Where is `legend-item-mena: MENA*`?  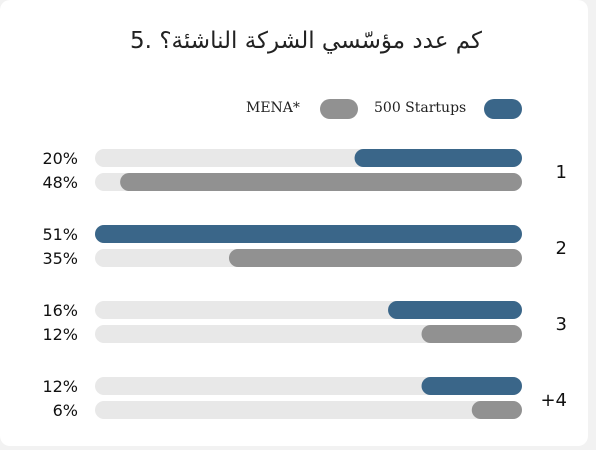
legend-item-mena: MENA* is located at coordinates (302, 109).